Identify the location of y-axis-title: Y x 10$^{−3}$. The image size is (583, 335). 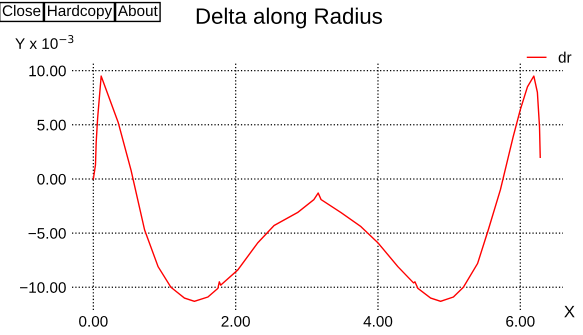
(44, 42).